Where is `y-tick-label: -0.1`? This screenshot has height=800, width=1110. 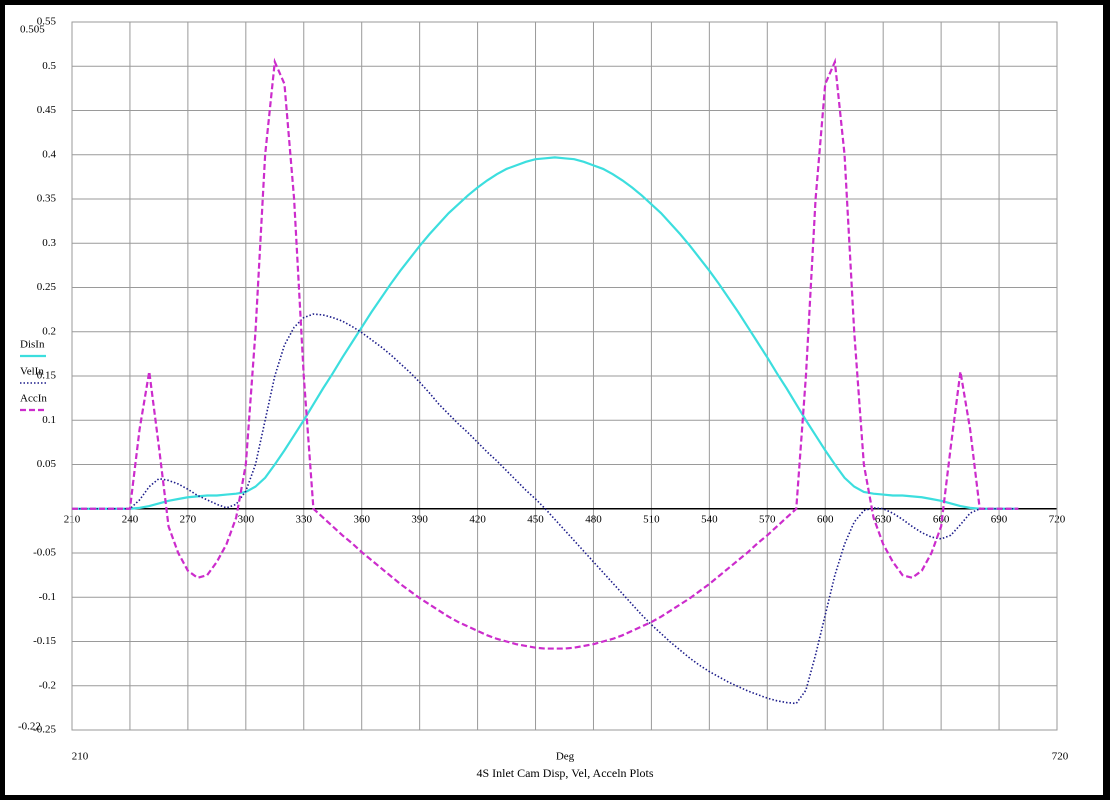
y-tick-label: -0.1 is located at coordinates (47, 597).